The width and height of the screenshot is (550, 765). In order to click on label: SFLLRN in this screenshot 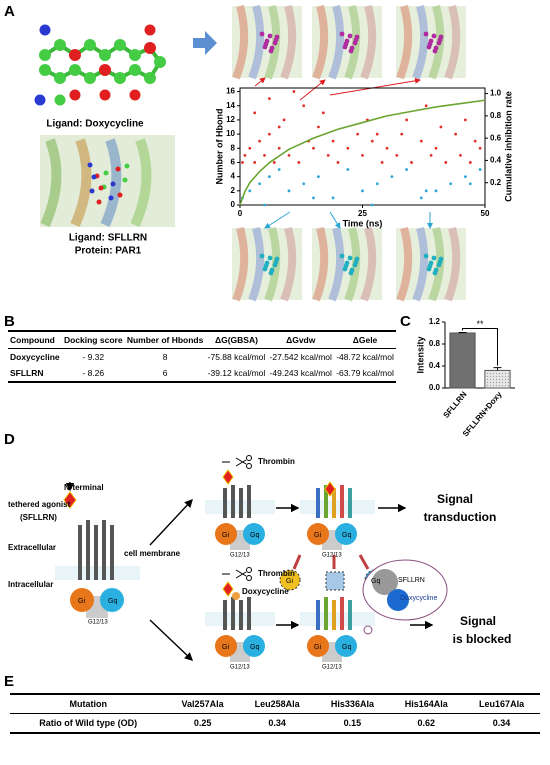, I will do `click(411, 580)`.